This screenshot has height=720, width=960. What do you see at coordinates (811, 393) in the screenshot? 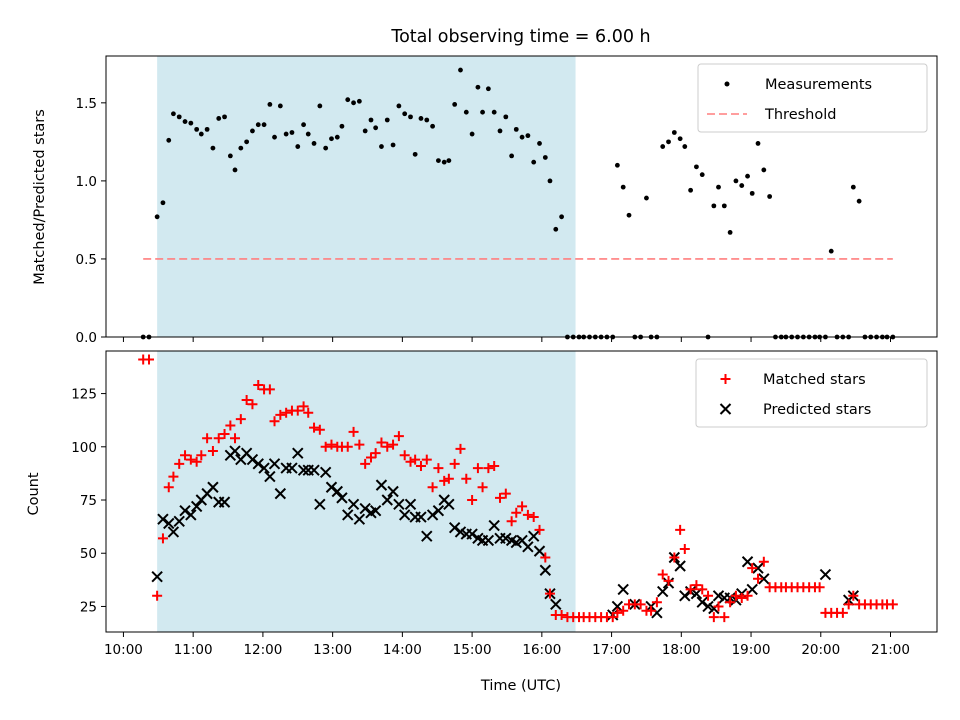
I see `bottom-legend-box` at bounding box center [811, 393].